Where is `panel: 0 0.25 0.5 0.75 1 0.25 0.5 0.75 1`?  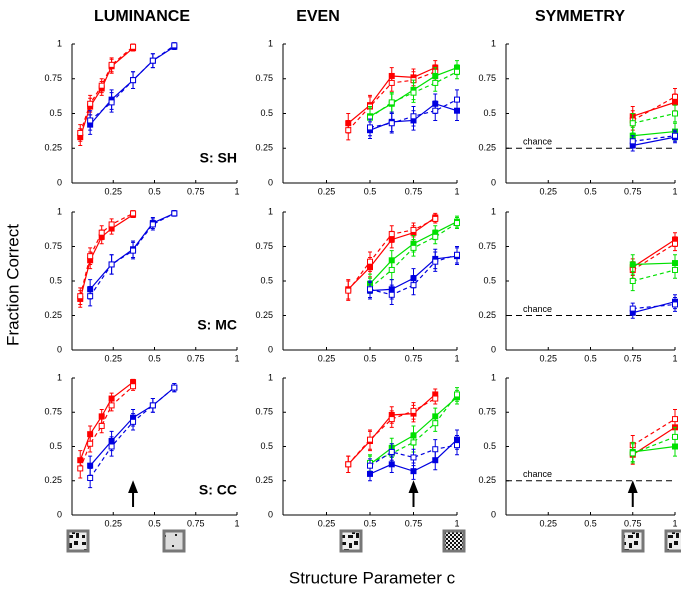
panel: 0 0.25 0.5 0.75 1 0.25 0.5 0.75 1 is located at coordinates (357, 117).